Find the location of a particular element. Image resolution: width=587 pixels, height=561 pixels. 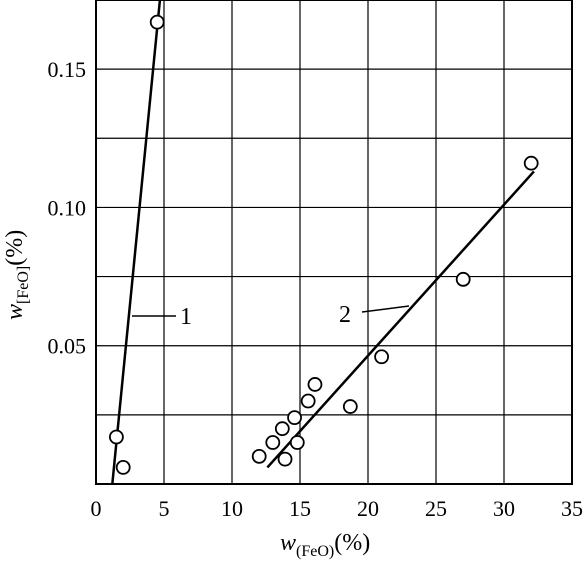

y-tick-label: 0.10 is located at coordinates (67, 207).